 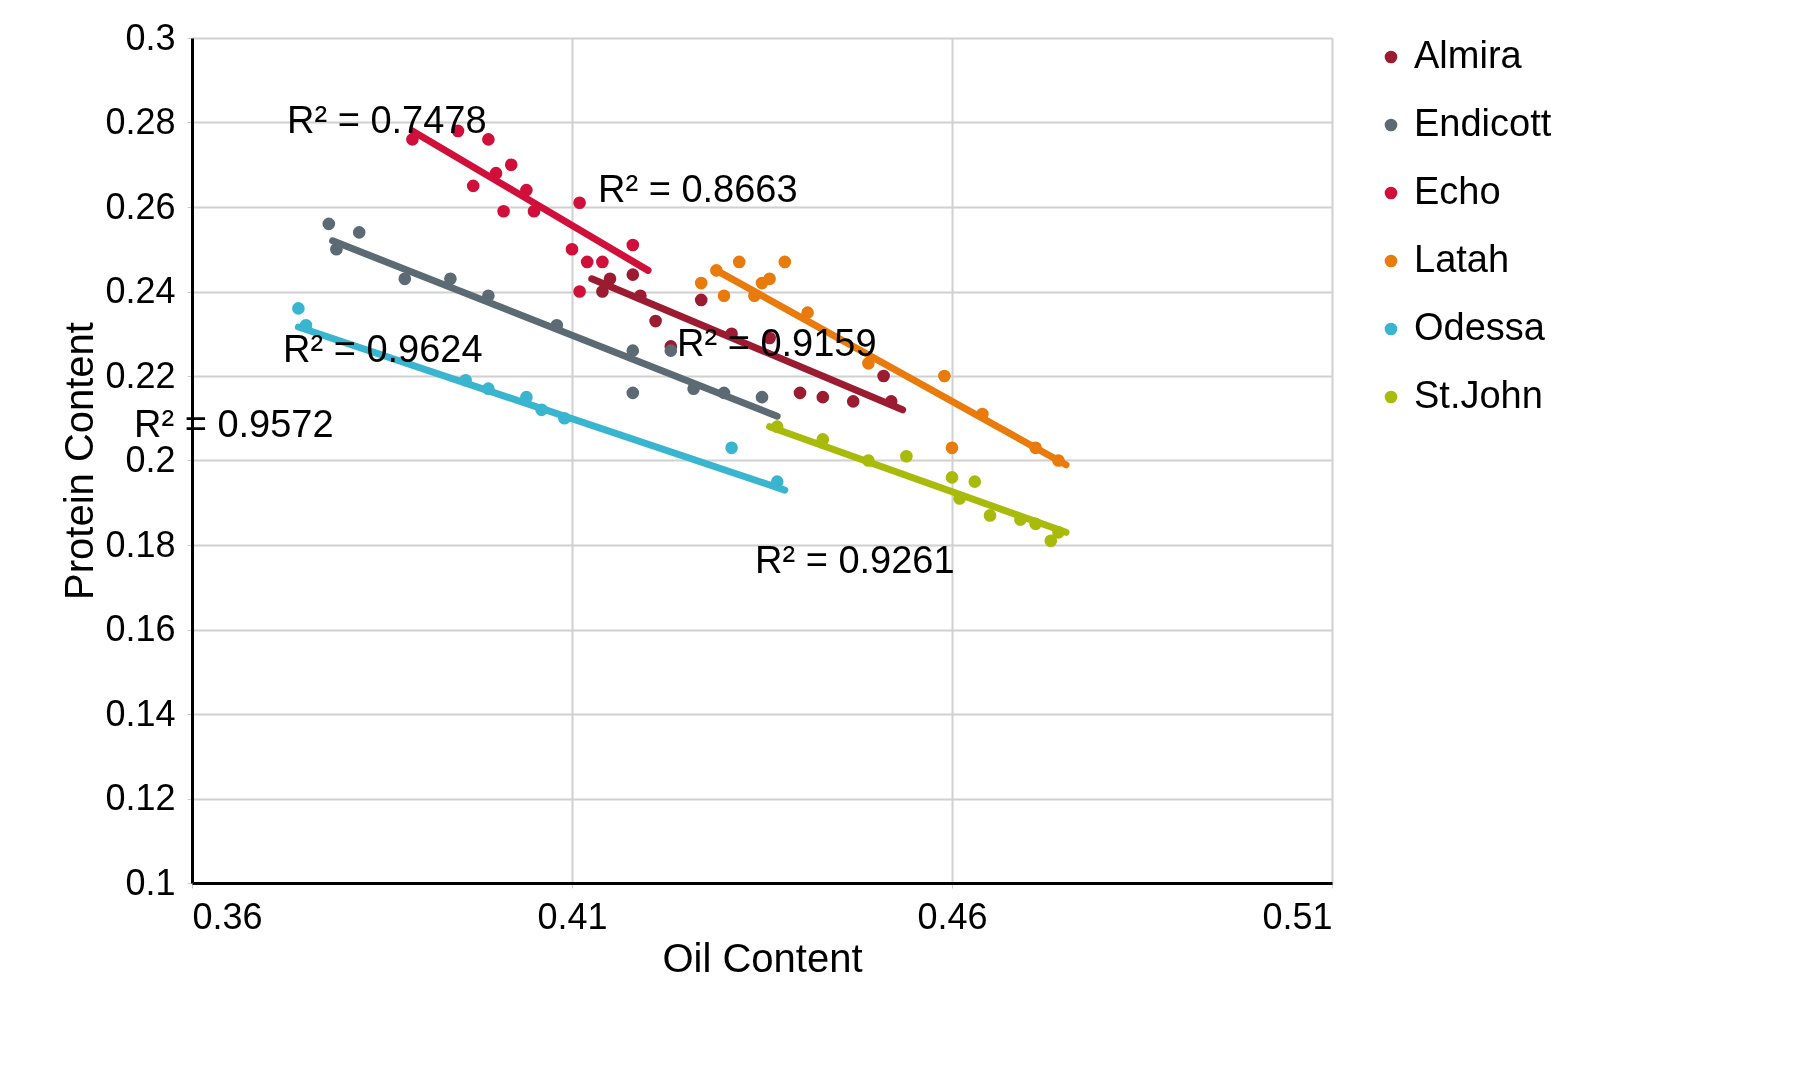 I want to click on y-tick-label: 0.1, so click(x=150, y=882).